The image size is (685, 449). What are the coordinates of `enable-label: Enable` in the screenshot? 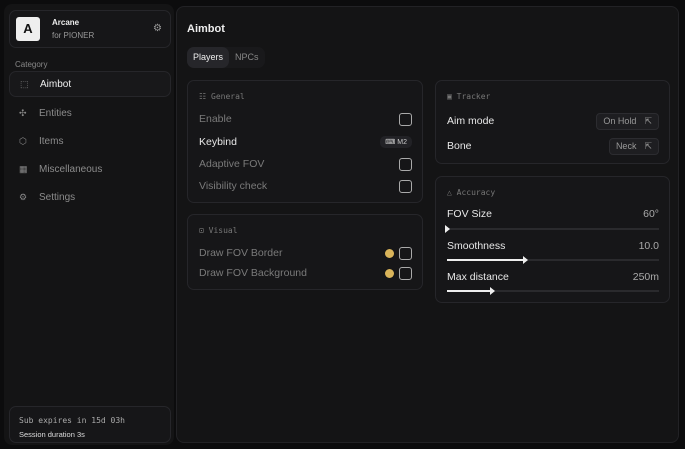 It's located at (215, 119).